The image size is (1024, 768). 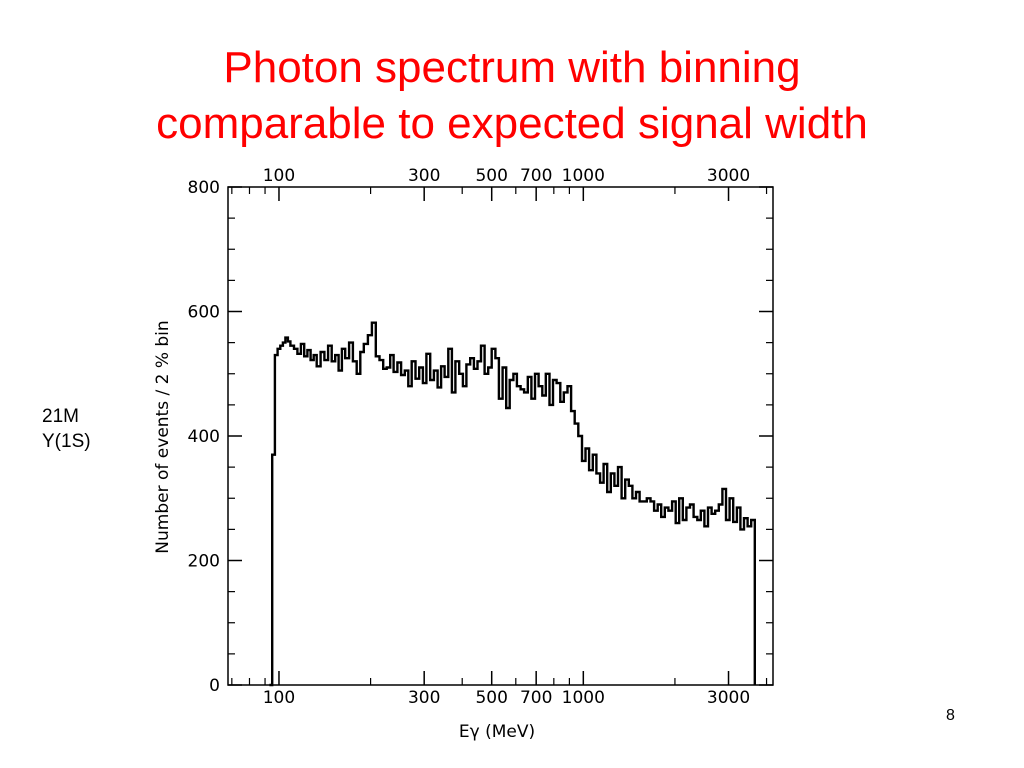 What do you see at coordinates (163, 436) in the screenshot?
I see `y-axis-label: Number of events / 2 % bin` at bounding box center [163, 436].